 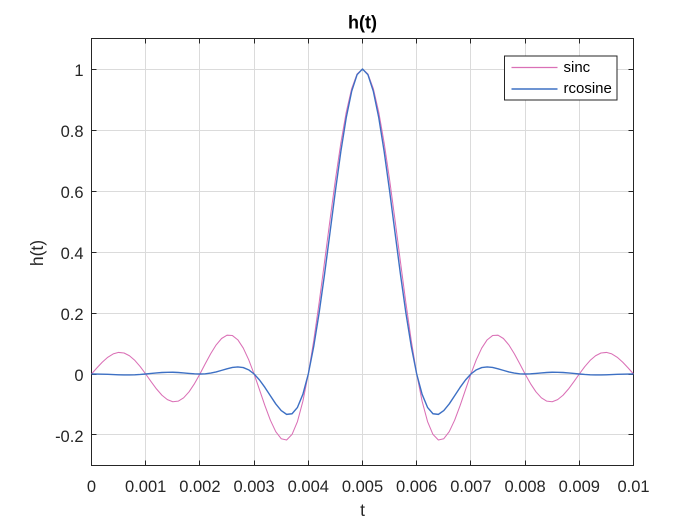 I want to click on svg-text: -0.2, so click(x=69, y=437).